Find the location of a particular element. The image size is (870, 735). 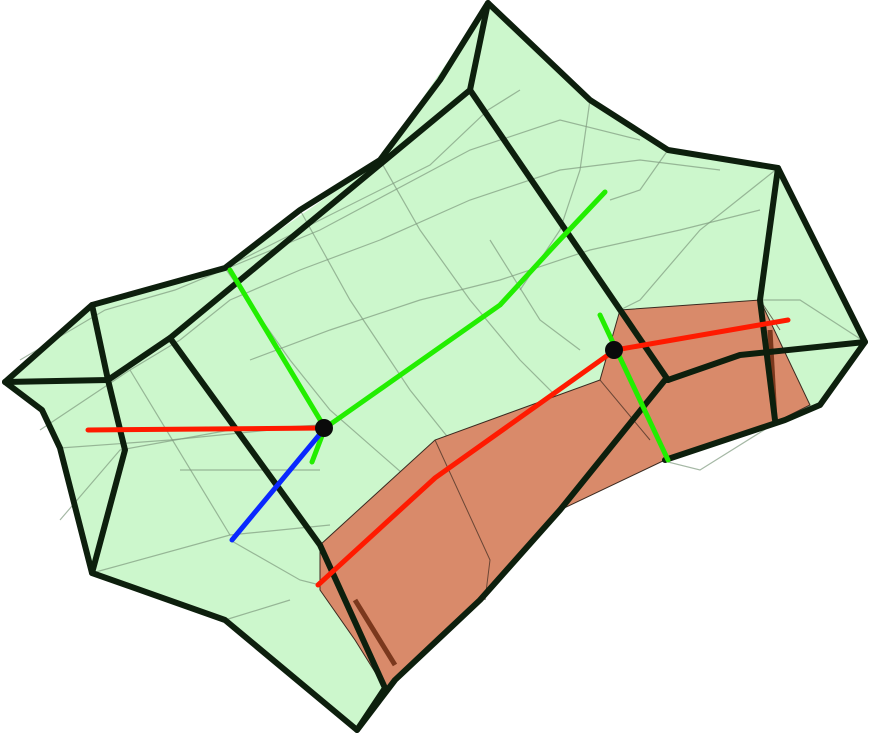

blue-axis is located at coordinates (278, 484).